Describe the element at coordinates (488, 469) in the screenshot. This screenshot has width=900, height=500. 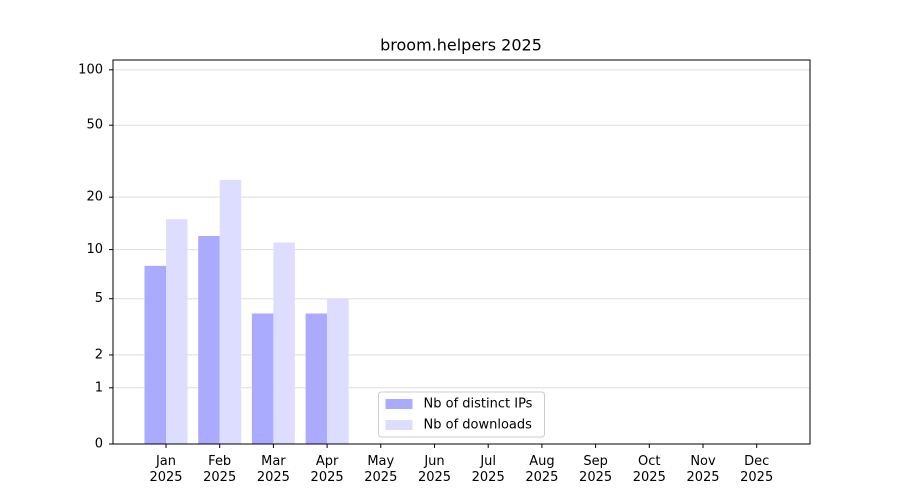
I see `x-tick-label: Jul 2025` at that location.